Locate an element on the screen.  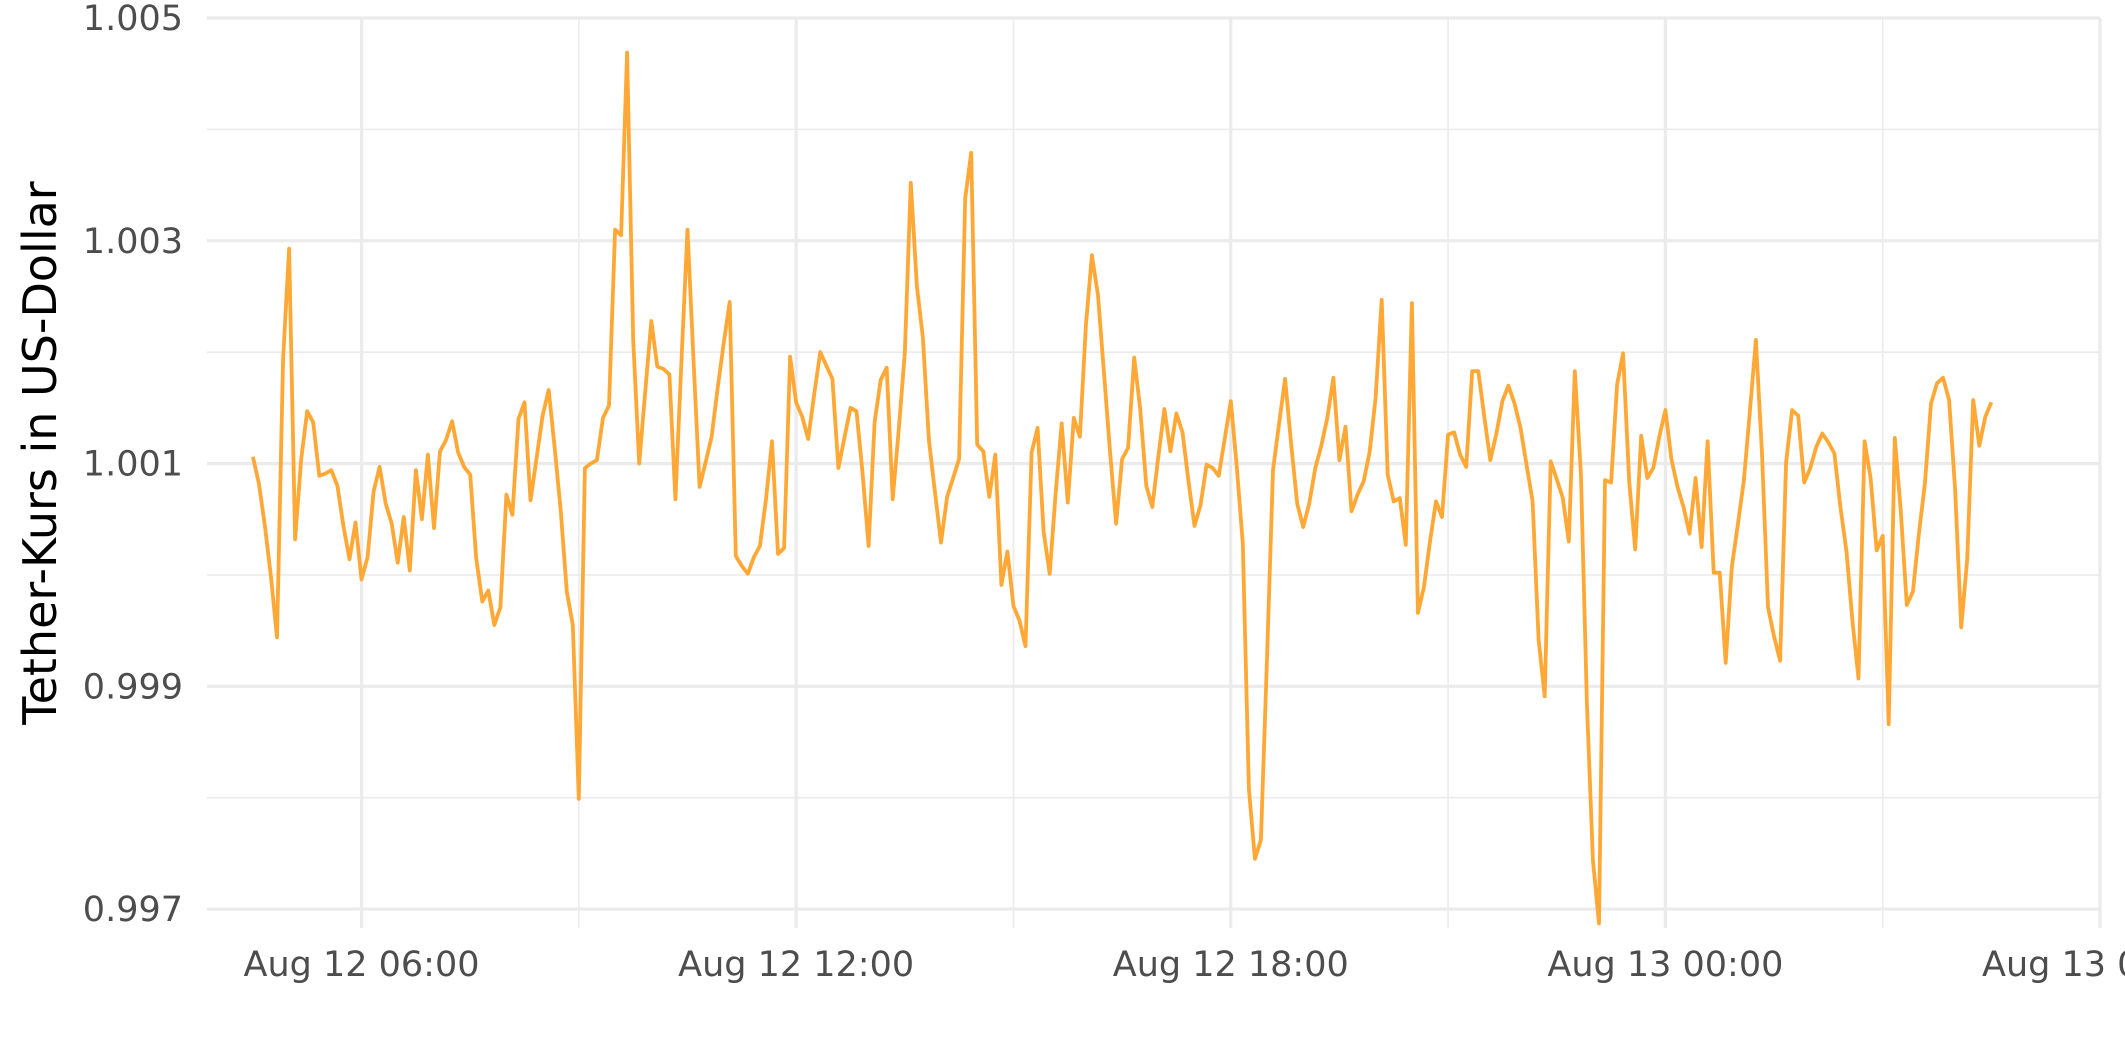
y-tick-label: 1.001 is located at coordinates (133, 465).